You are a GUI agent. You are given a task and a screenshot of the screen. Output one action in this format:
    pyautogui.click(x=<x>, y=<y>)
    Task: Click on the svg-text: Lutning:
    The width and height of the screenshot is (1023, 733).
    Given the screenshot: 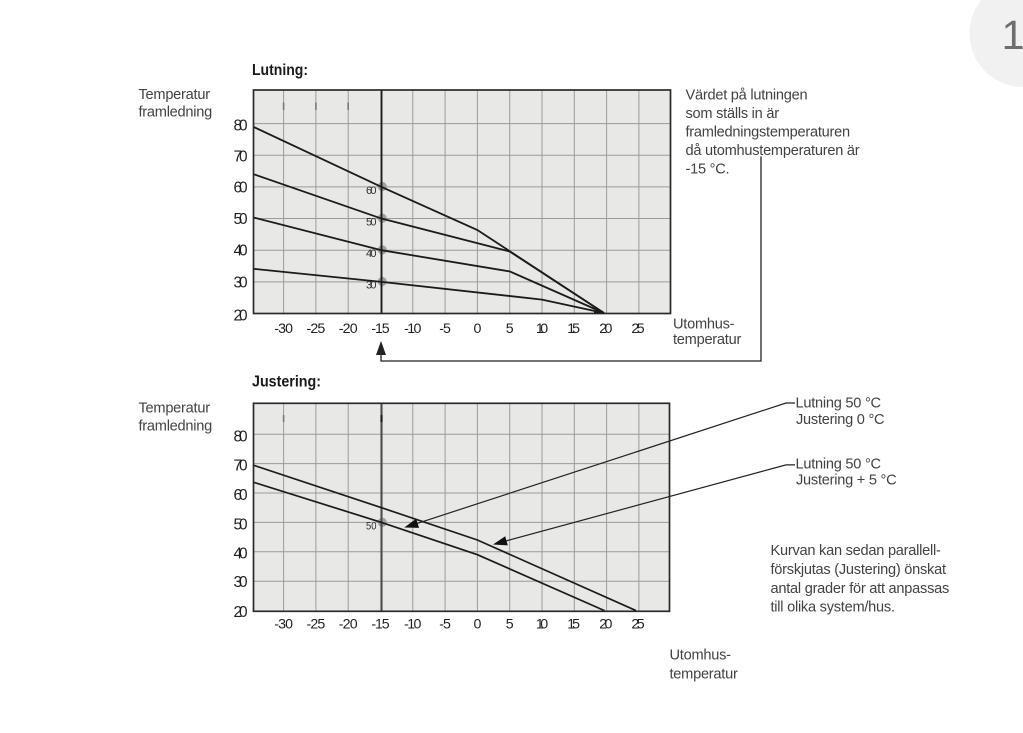 What is the action you would take?
    pyautogui.click(x=280, y=70)
    